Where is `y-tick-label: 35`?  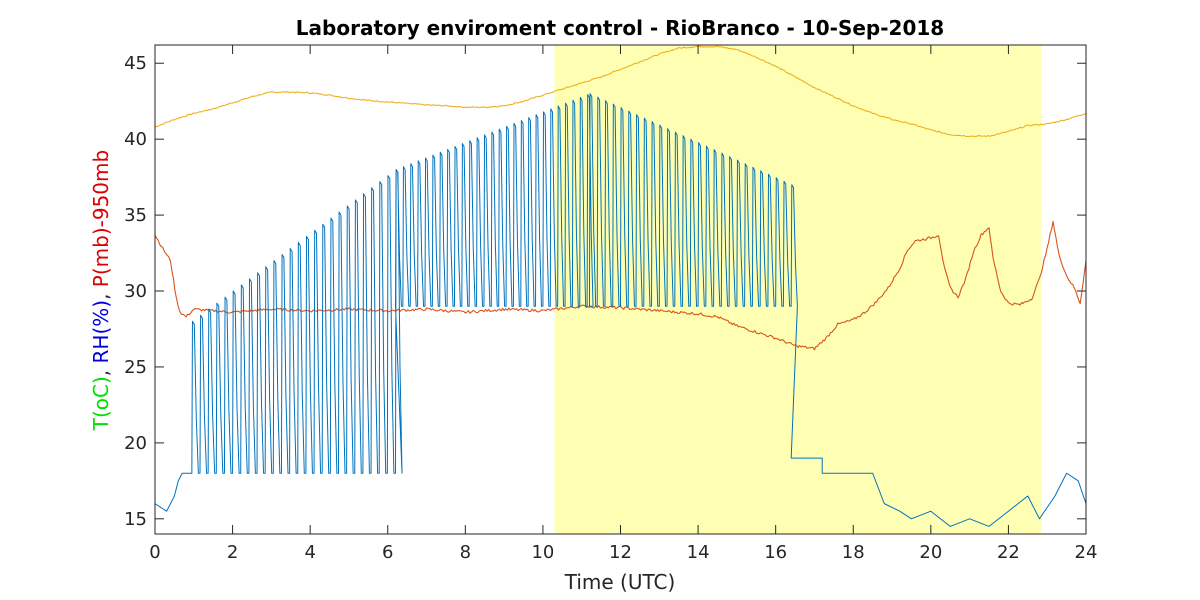
y-tick-label: 35 is located at coordinates (135, 215).